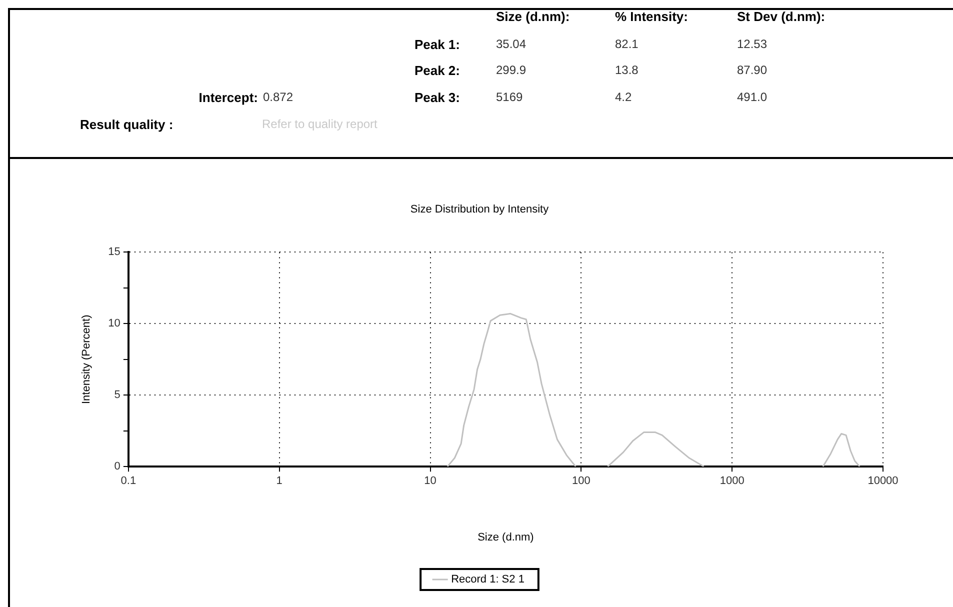  I want to click on text: 82.1, so click(626, 44).